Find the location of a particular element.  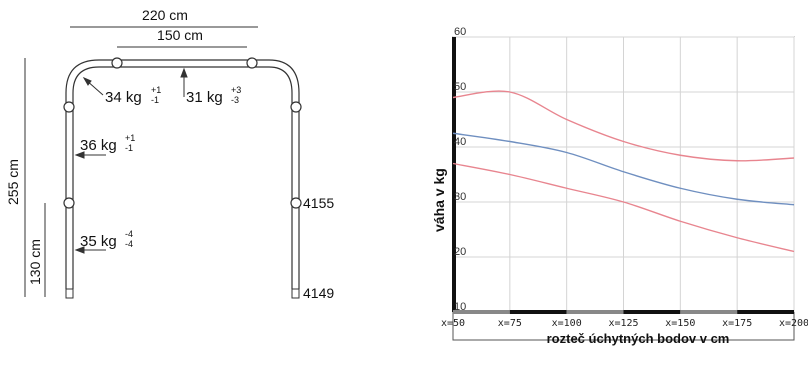

load-label-4: 35 kg is located at coordinates (98, 241).